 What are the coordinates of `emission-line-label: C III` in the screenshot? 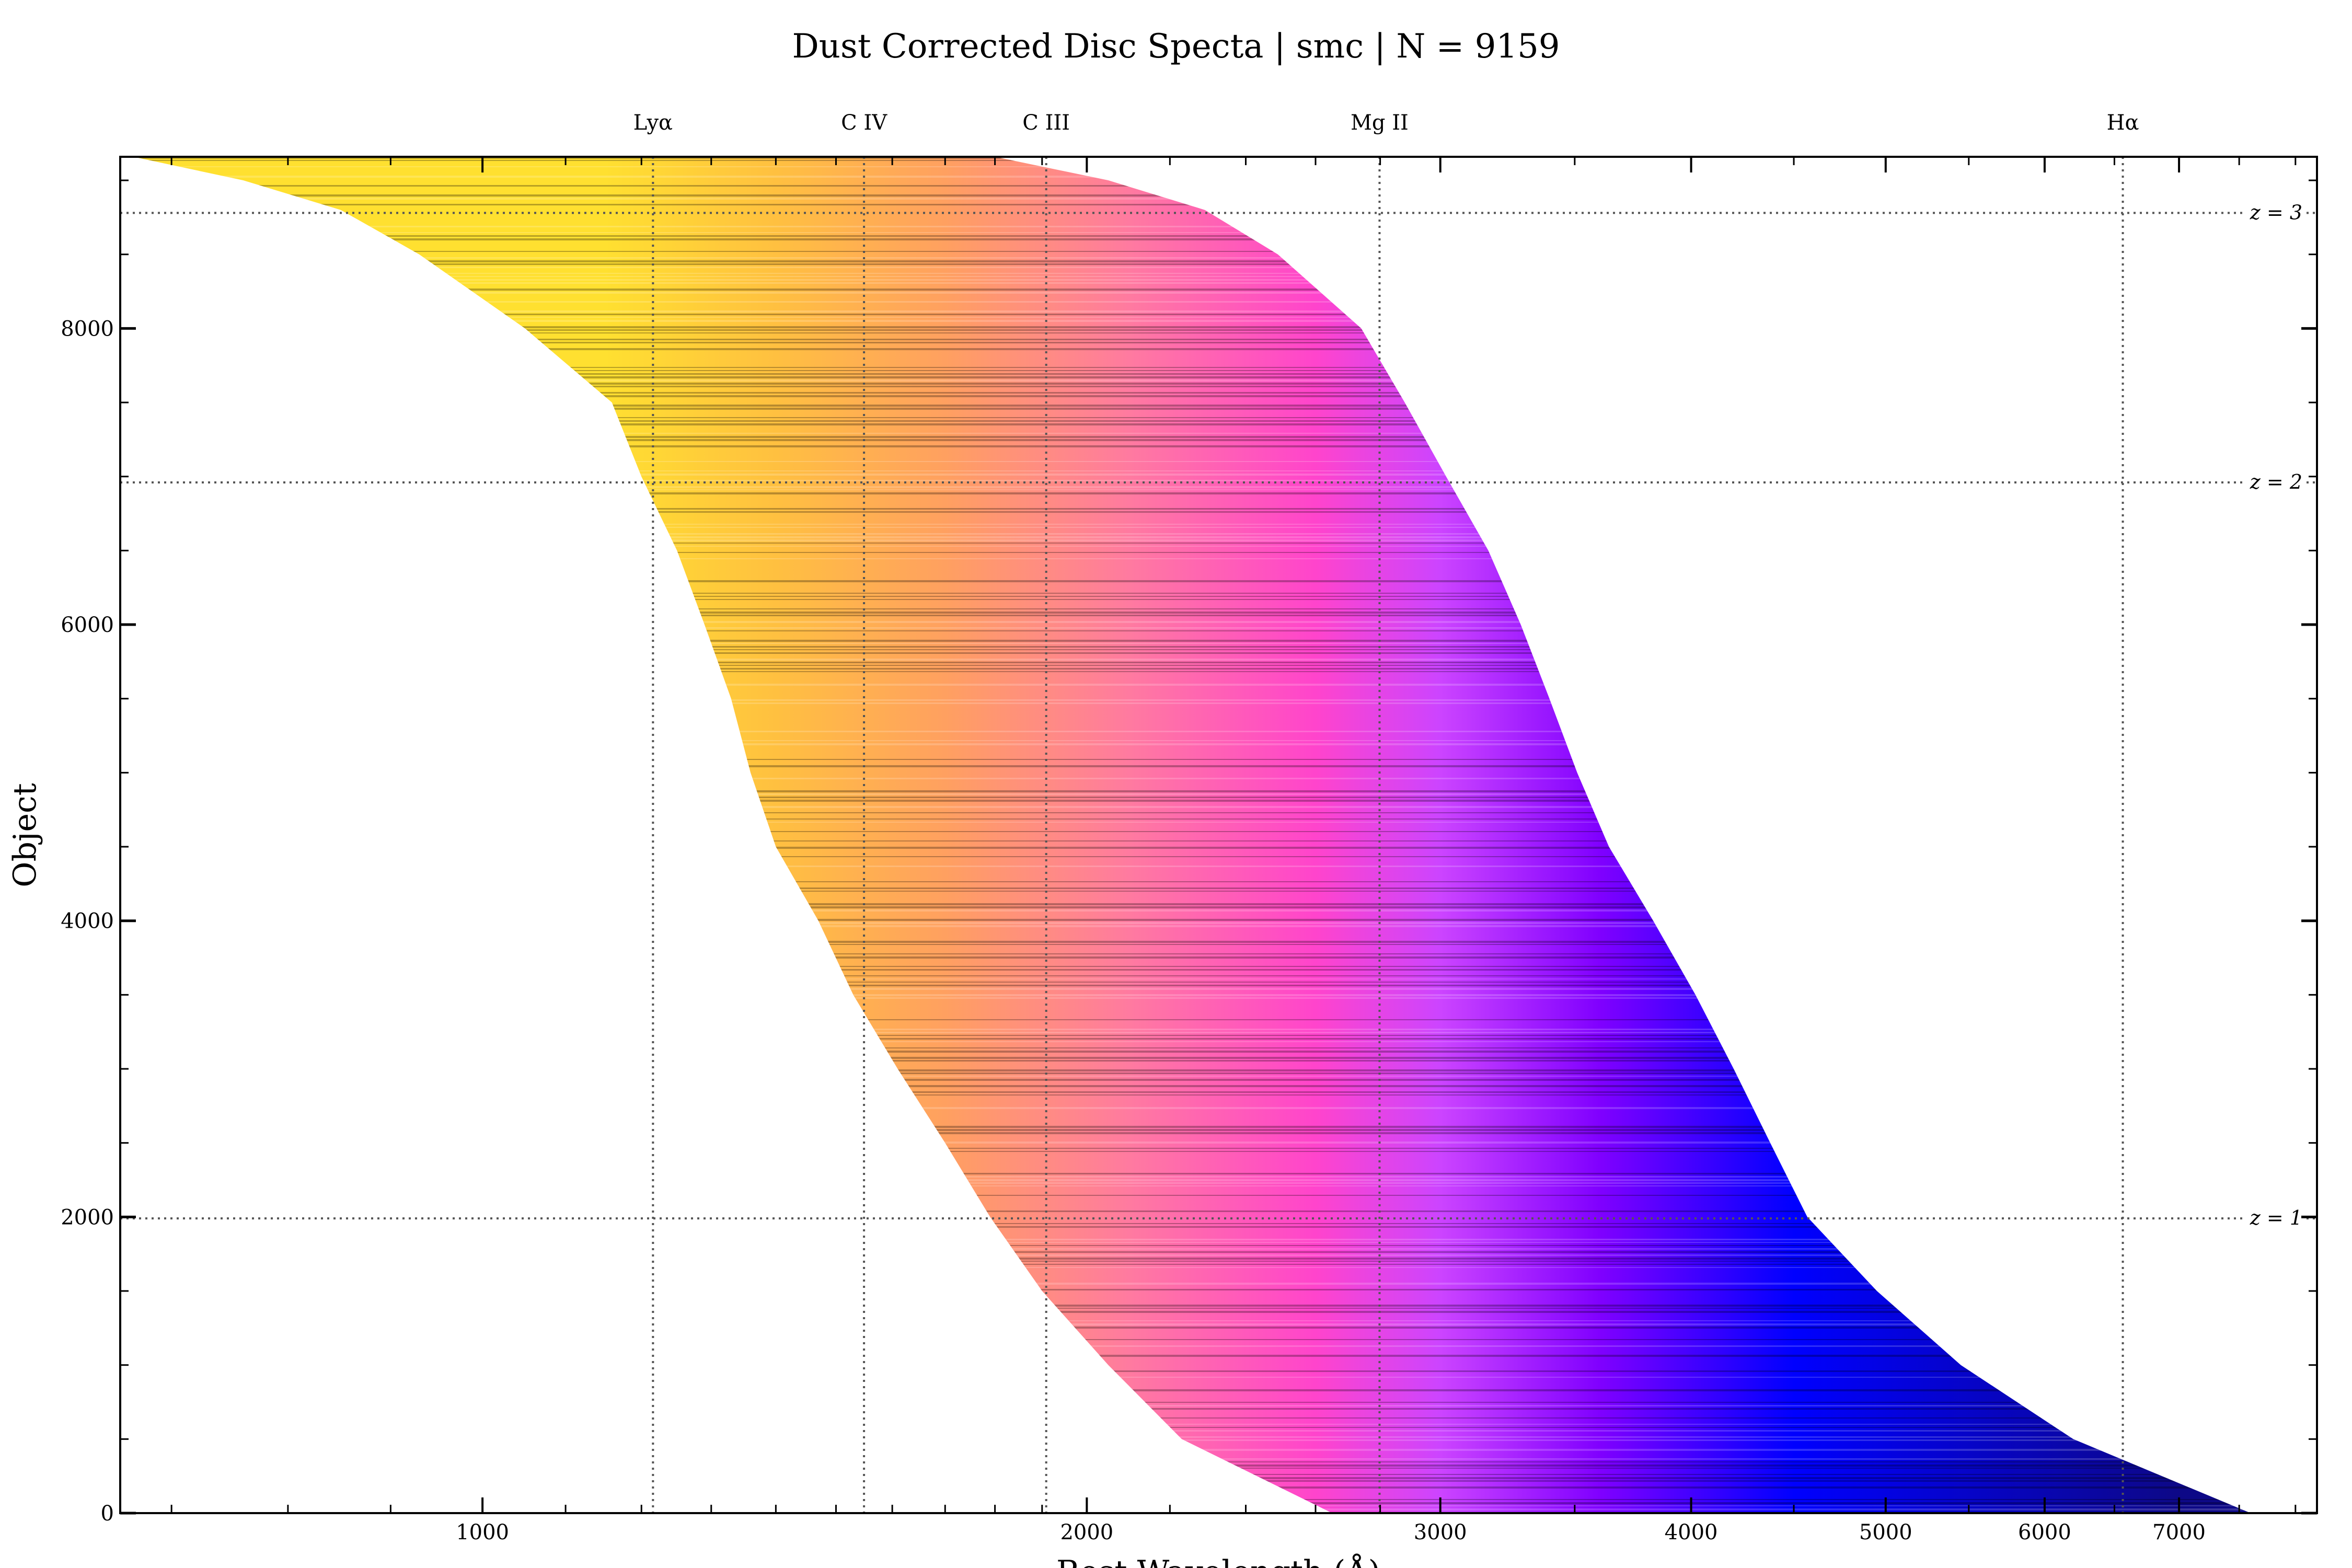 It's located at (1046, 123).